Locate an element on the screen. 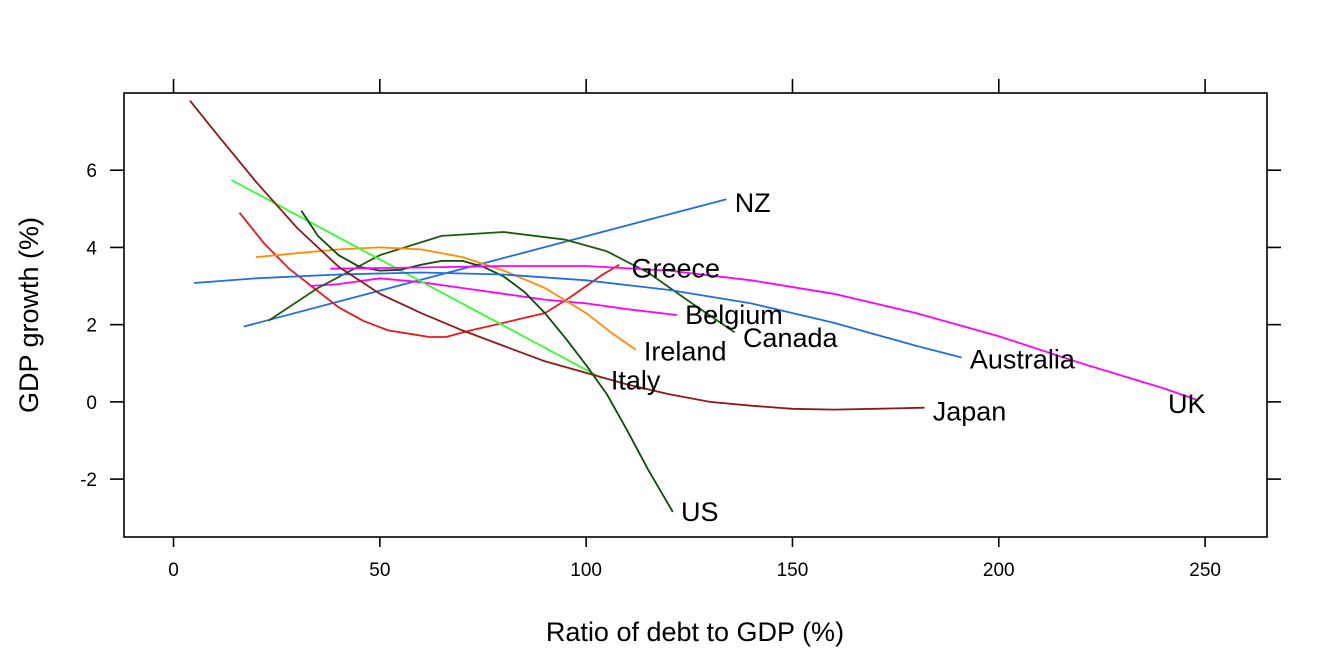 This screenshot has width=1344, height=672. y-tick-label: -2 is located at coordinates (88, 480).